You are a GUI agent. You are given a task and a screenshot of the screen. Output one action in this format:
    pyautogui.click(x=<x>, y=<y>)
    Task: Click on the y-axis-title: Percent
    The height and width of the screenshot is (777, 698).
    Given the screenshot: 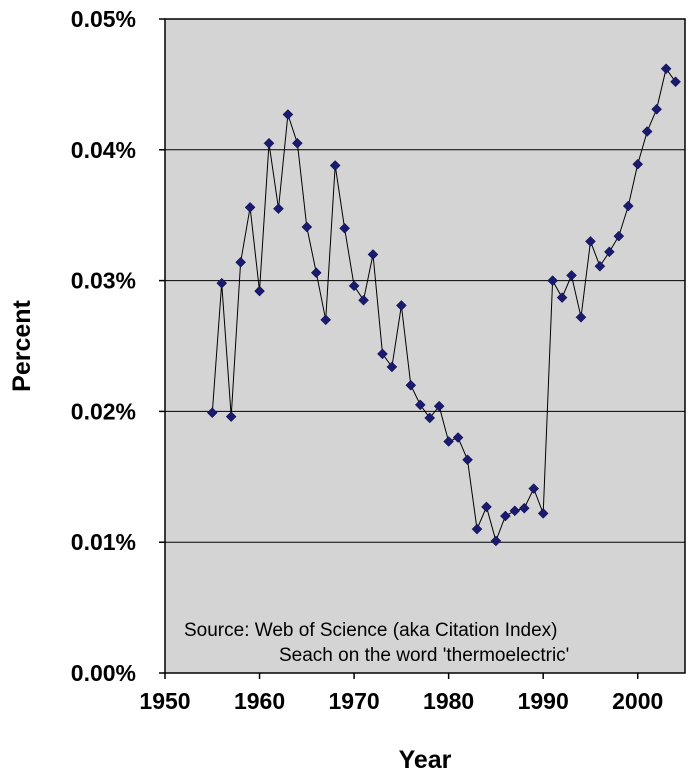 What is the action you would take?
    pyautogui.click(x=22, y=345)
    